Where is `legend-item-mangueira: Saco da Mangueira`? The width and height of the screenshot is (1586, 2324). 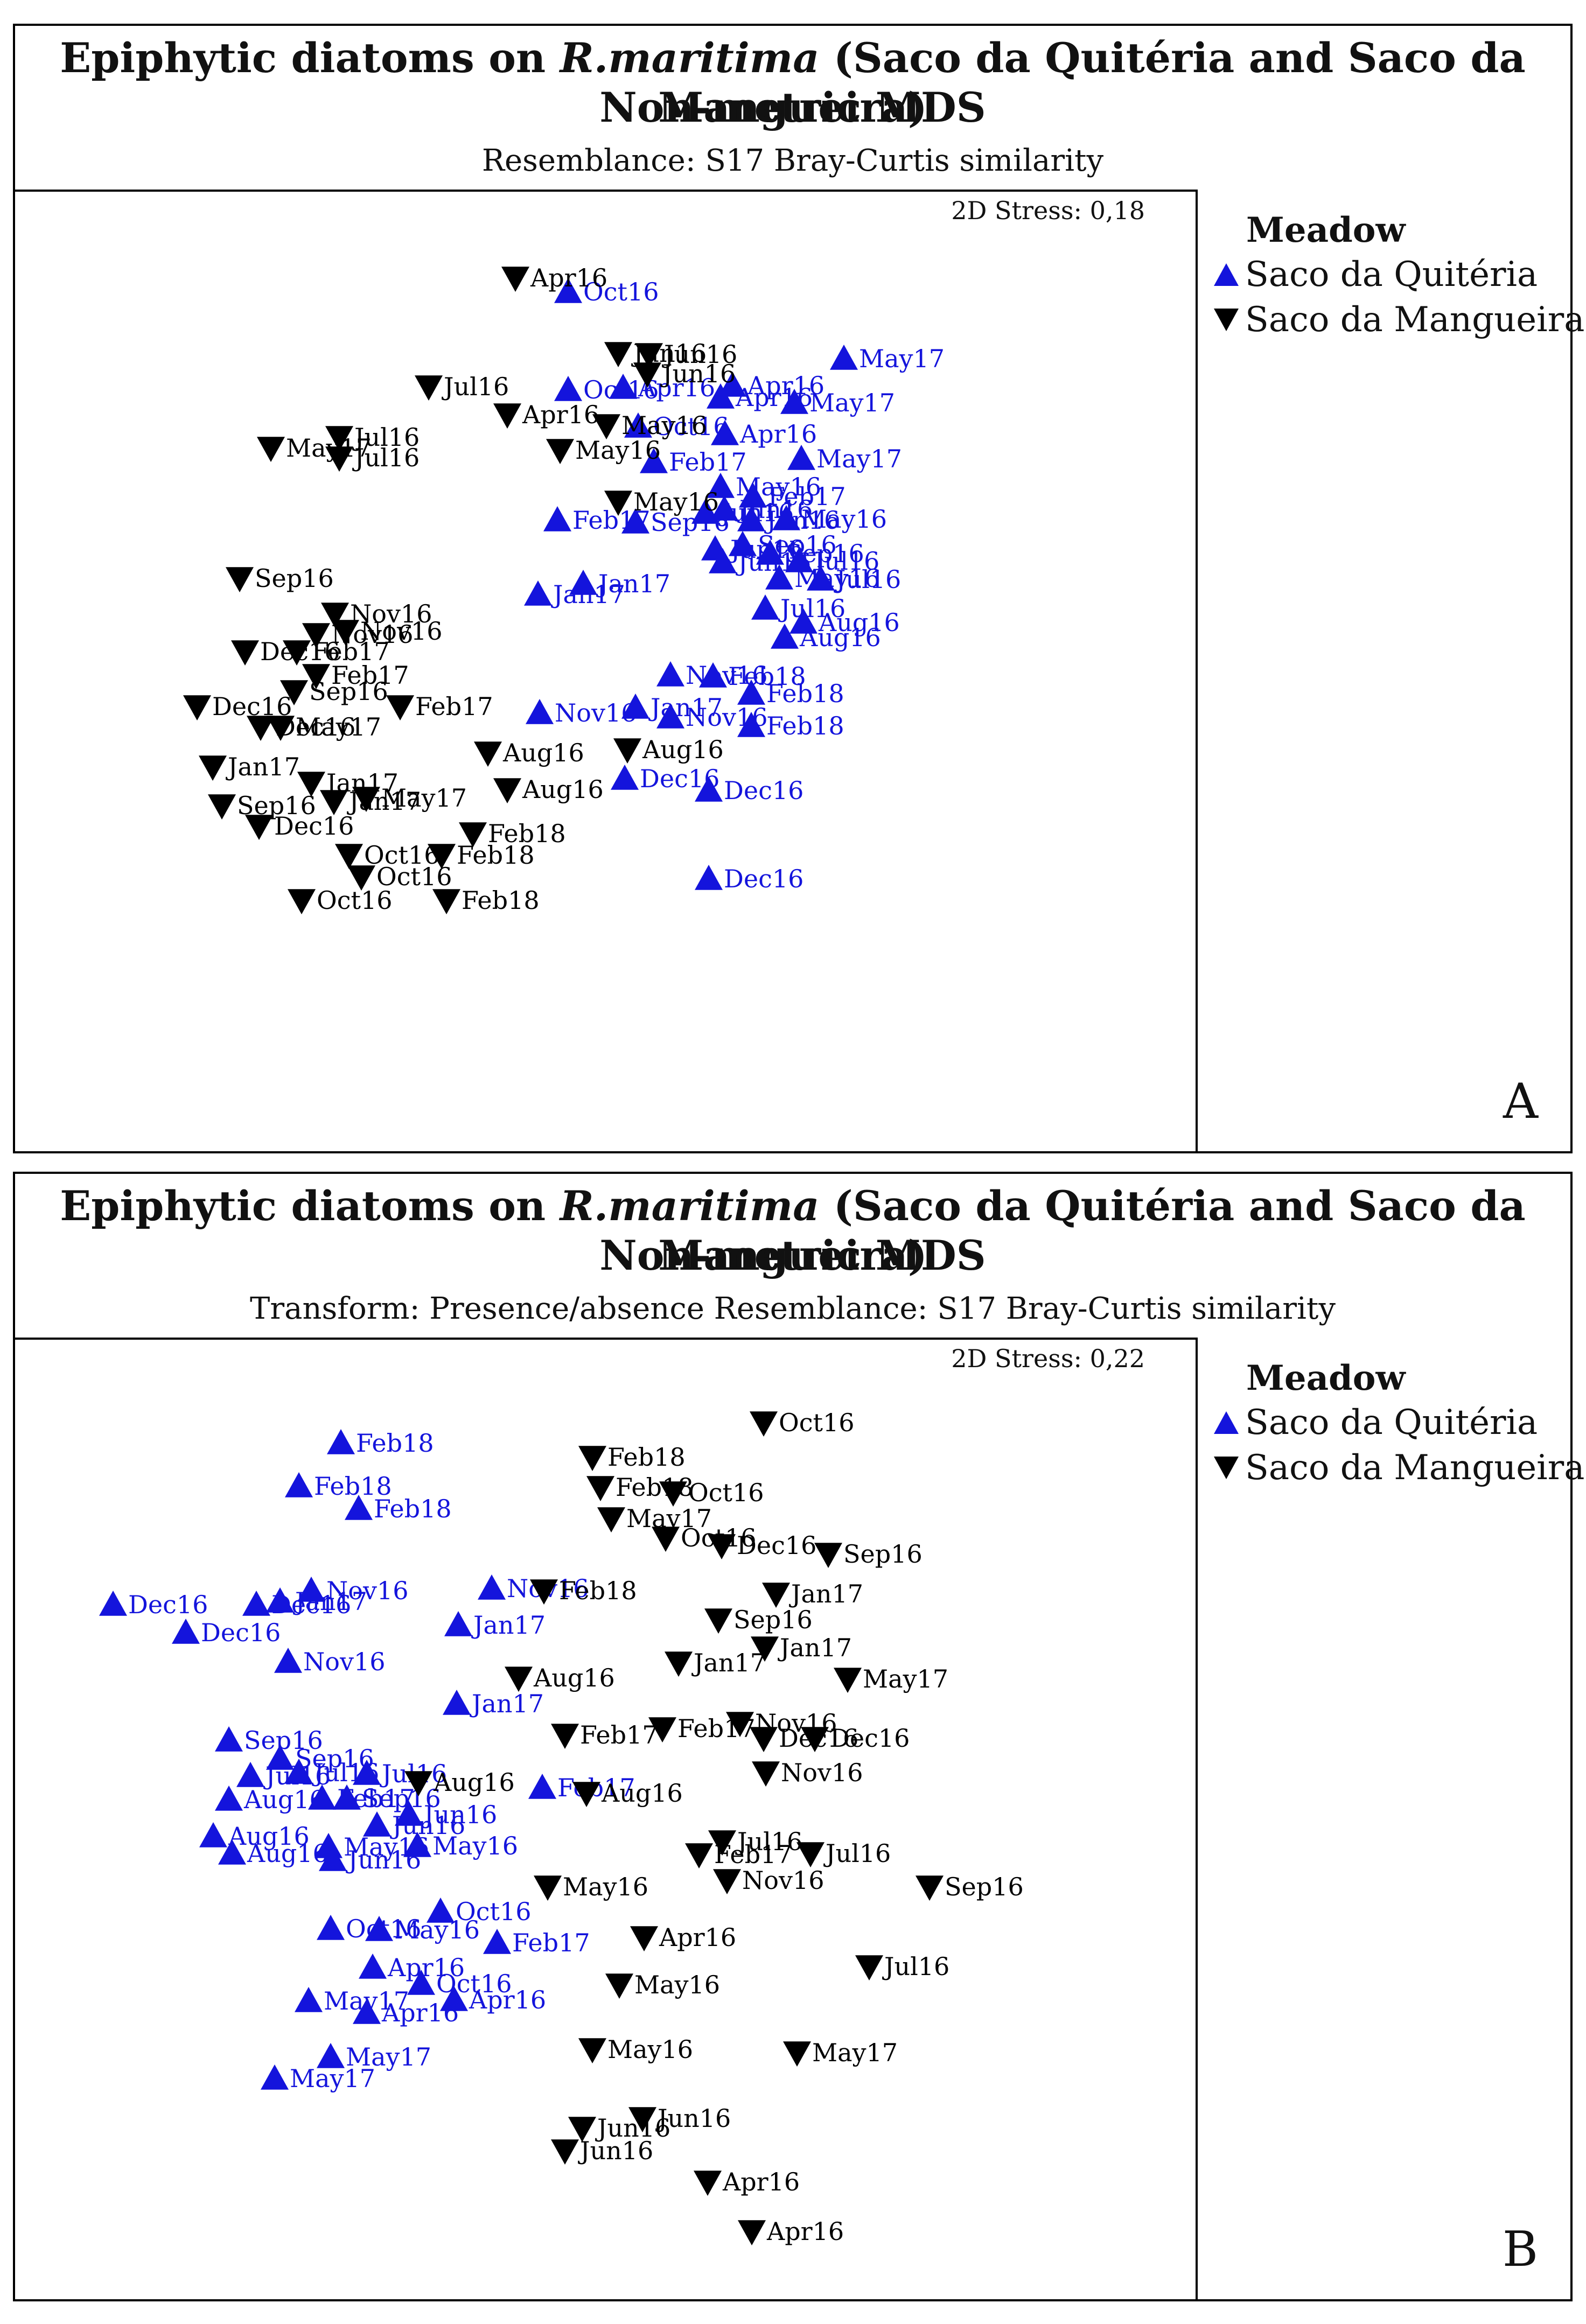 legend-item-mangueira: Saco da Mangueira is located at coordinates (1398, 1467).